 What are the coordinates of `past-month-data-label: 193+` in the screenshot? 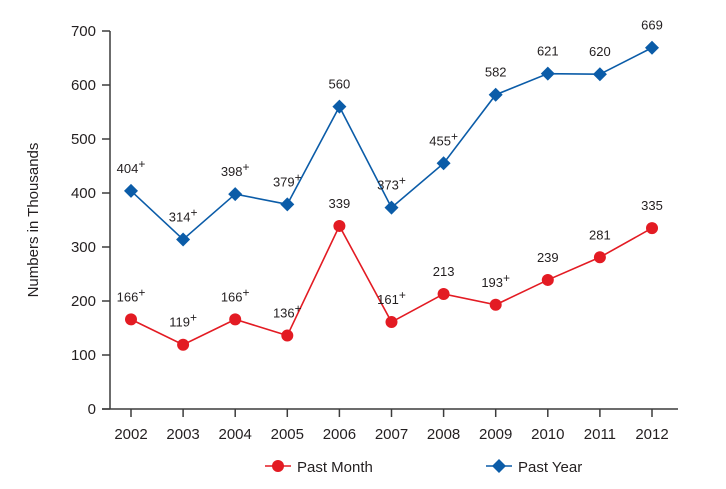 It's located at (495, 280).